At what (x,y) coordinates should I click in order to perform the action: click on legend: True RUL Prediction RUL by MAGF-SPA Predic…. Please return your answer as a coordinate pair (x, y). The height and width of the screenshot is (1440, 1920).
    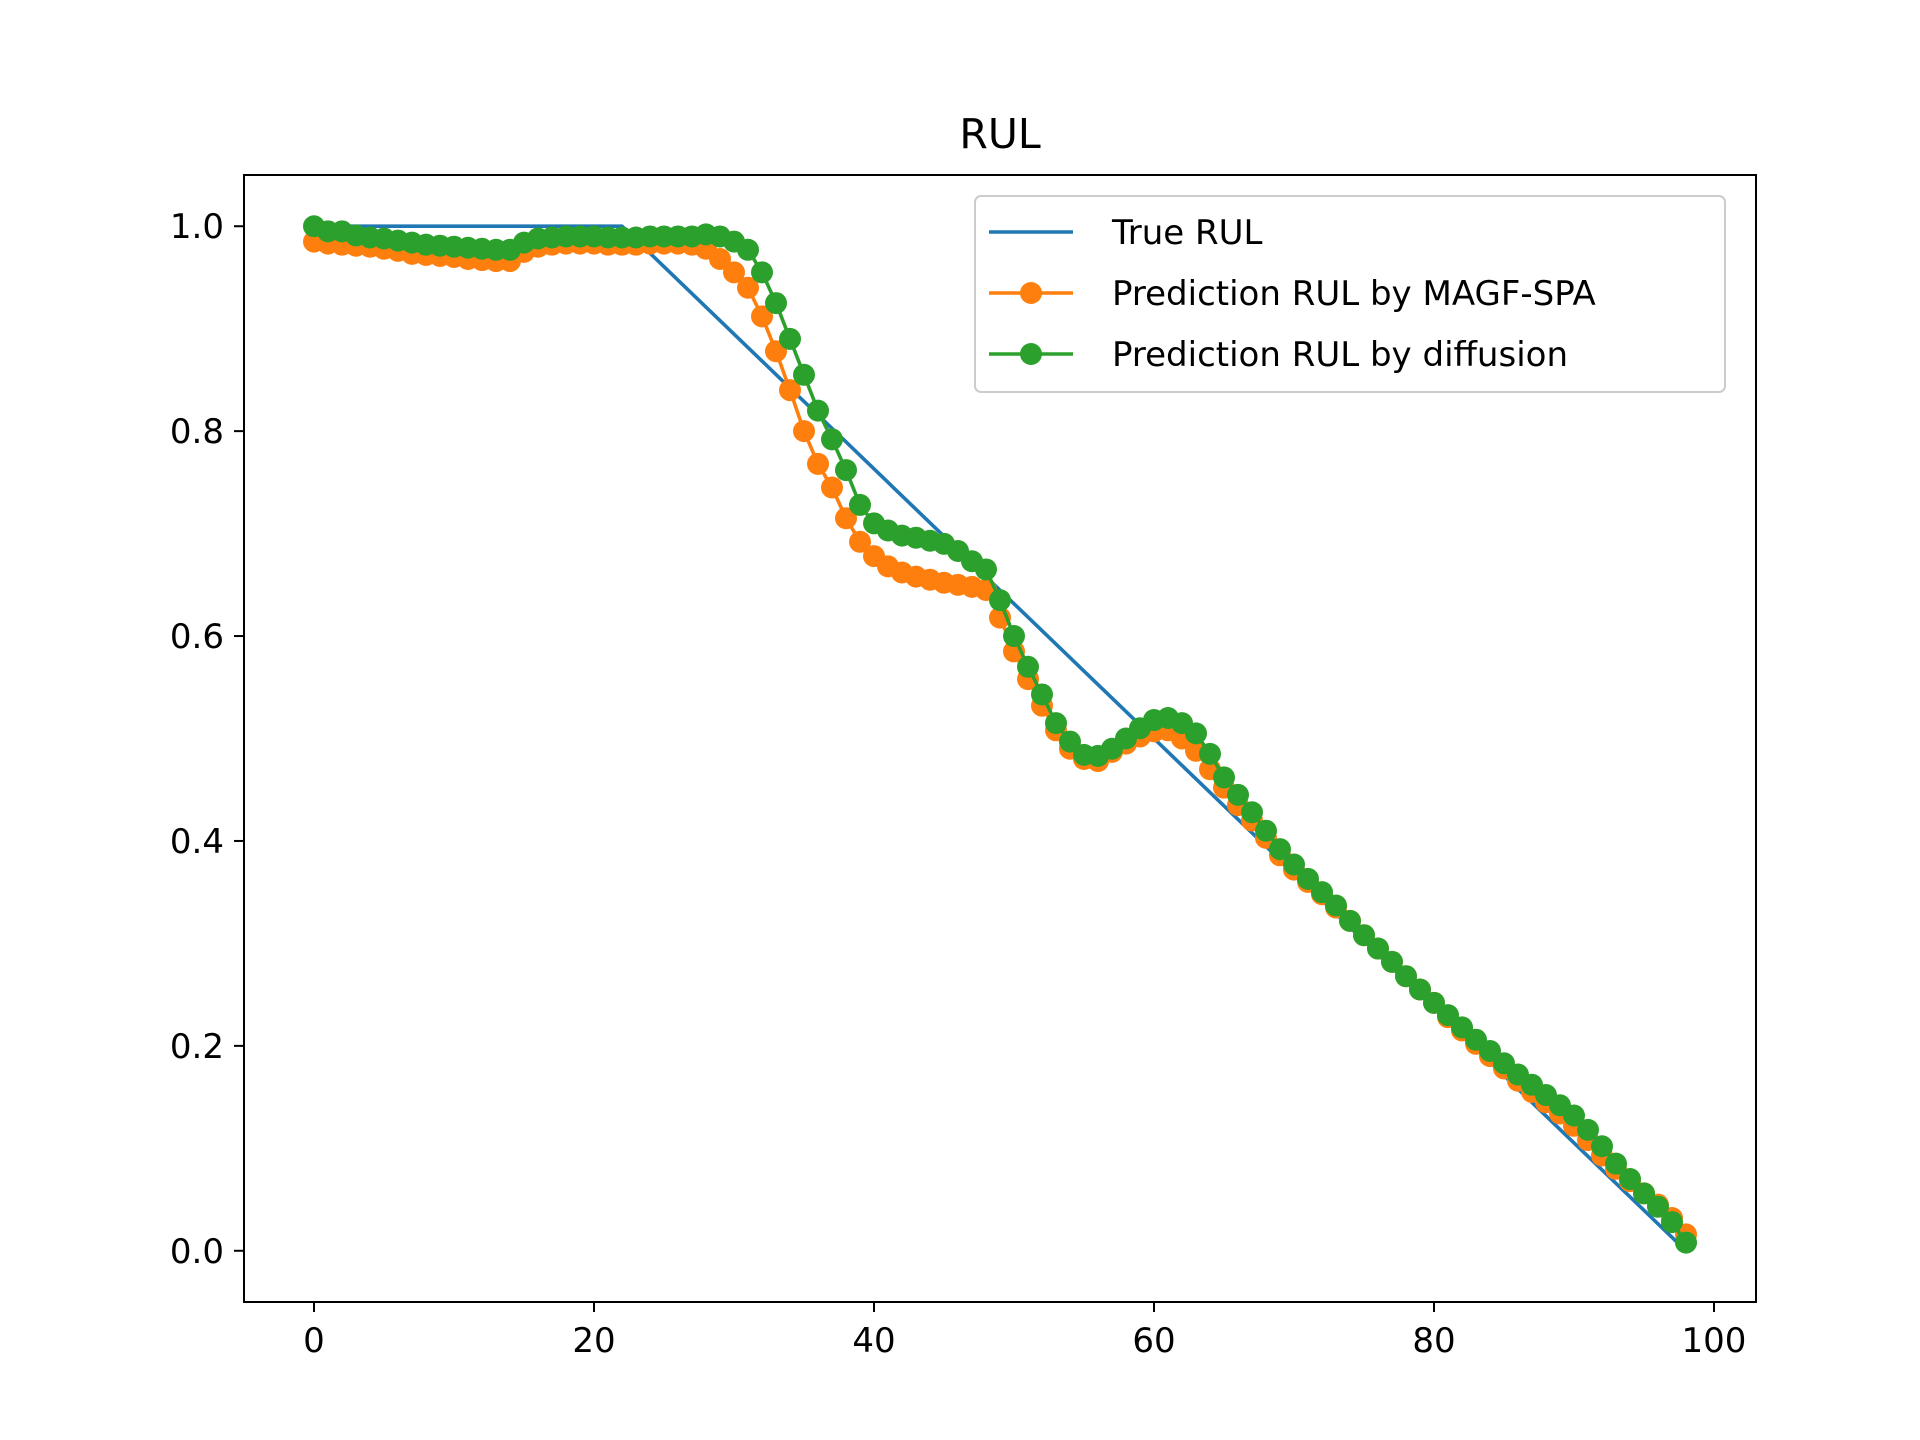
    Looking at the image, I should click on (1350, 294).